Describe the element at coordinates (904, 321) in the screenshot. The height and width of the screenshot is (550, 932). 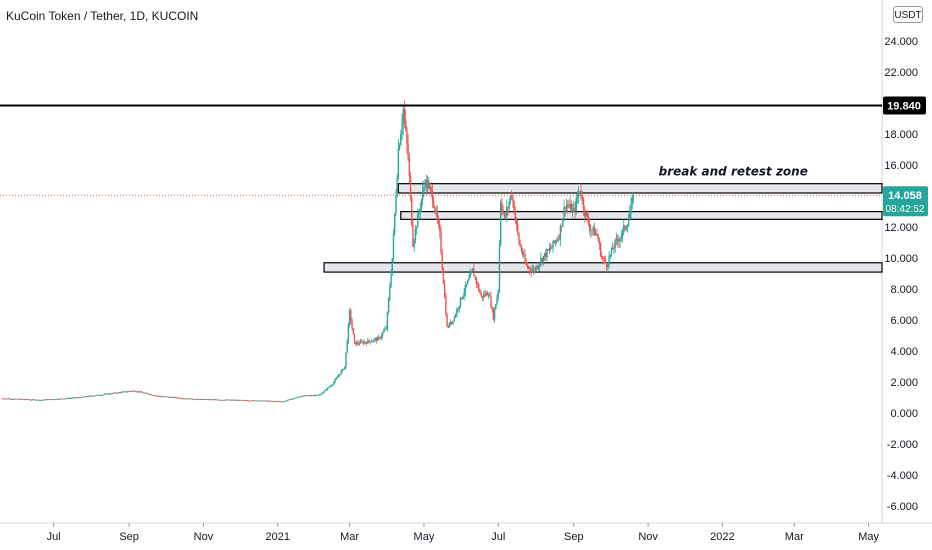
I see `price-tick-label: 6.000` at that location.